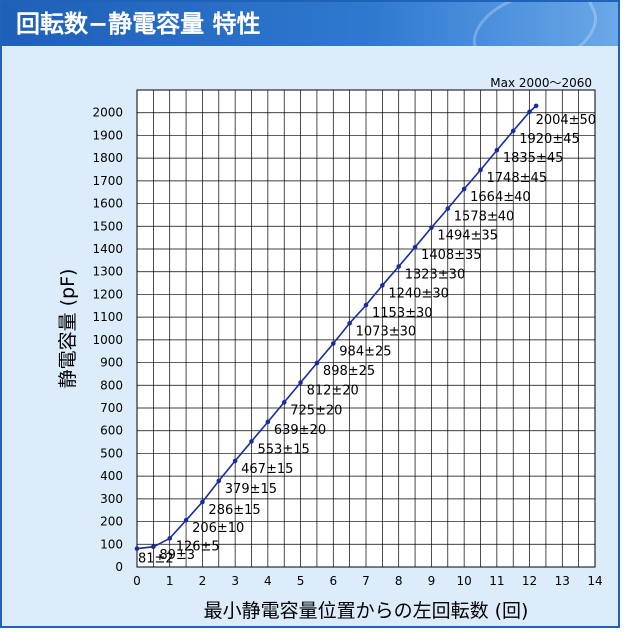  What do you see at coordinates (218, 528) in the screenshot?
I see `data-label: 206±10` at bounding box center [218, 528].